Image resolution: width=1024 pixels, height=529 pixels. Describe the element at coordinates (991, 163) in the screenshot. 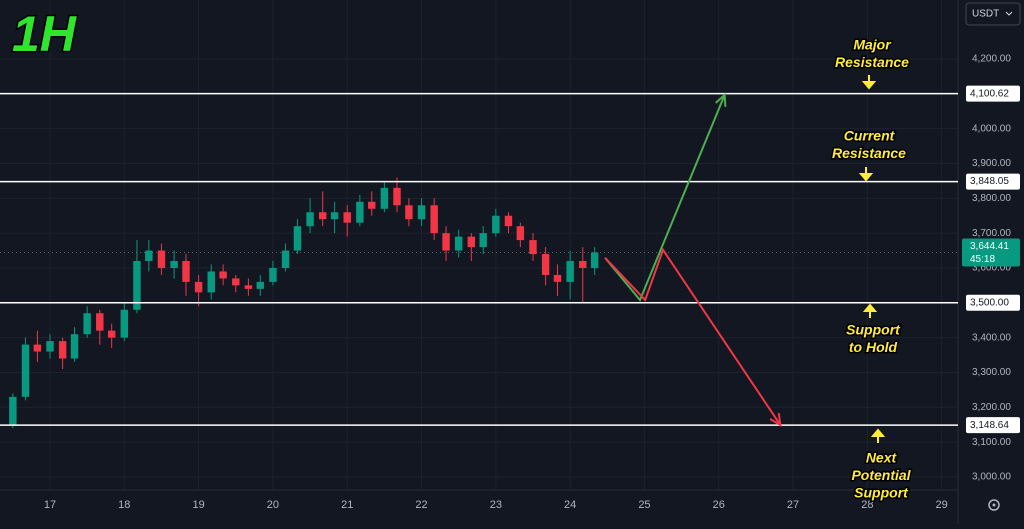

I see `y-tick-label: 3,900.00` at that location.